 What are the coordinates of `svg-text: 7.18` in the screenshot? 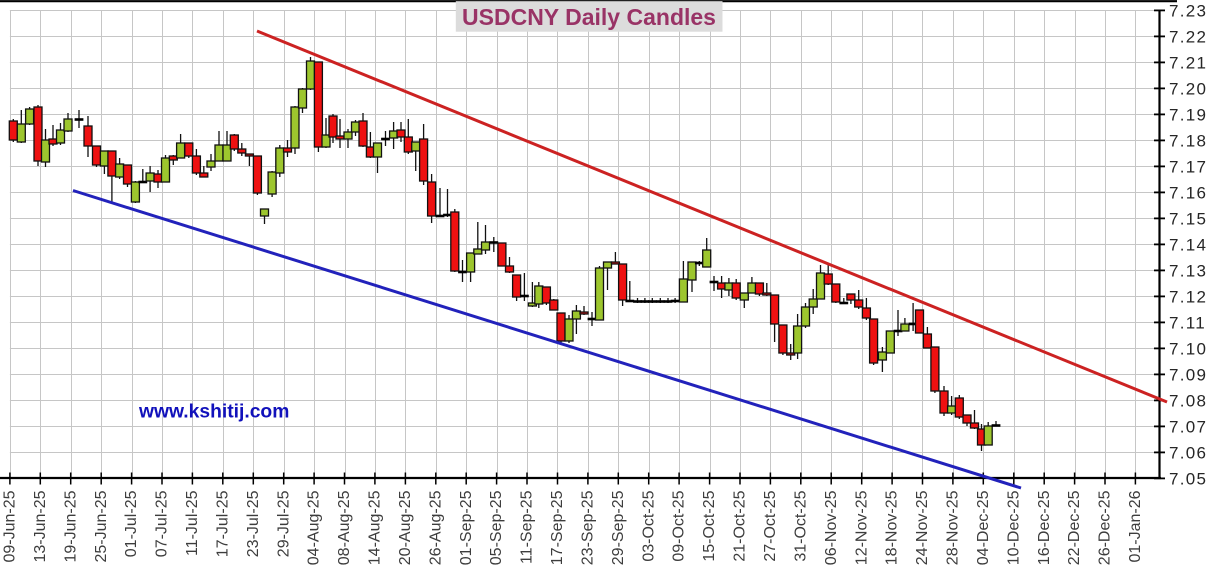 It's located at (1188, 141).